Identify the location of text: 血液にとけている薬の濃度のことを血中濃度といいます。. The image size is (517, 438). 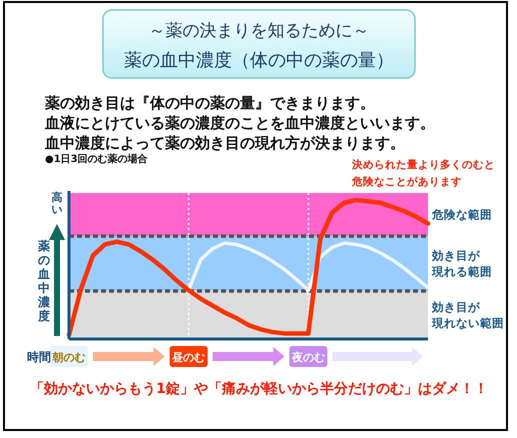
(239, 123).